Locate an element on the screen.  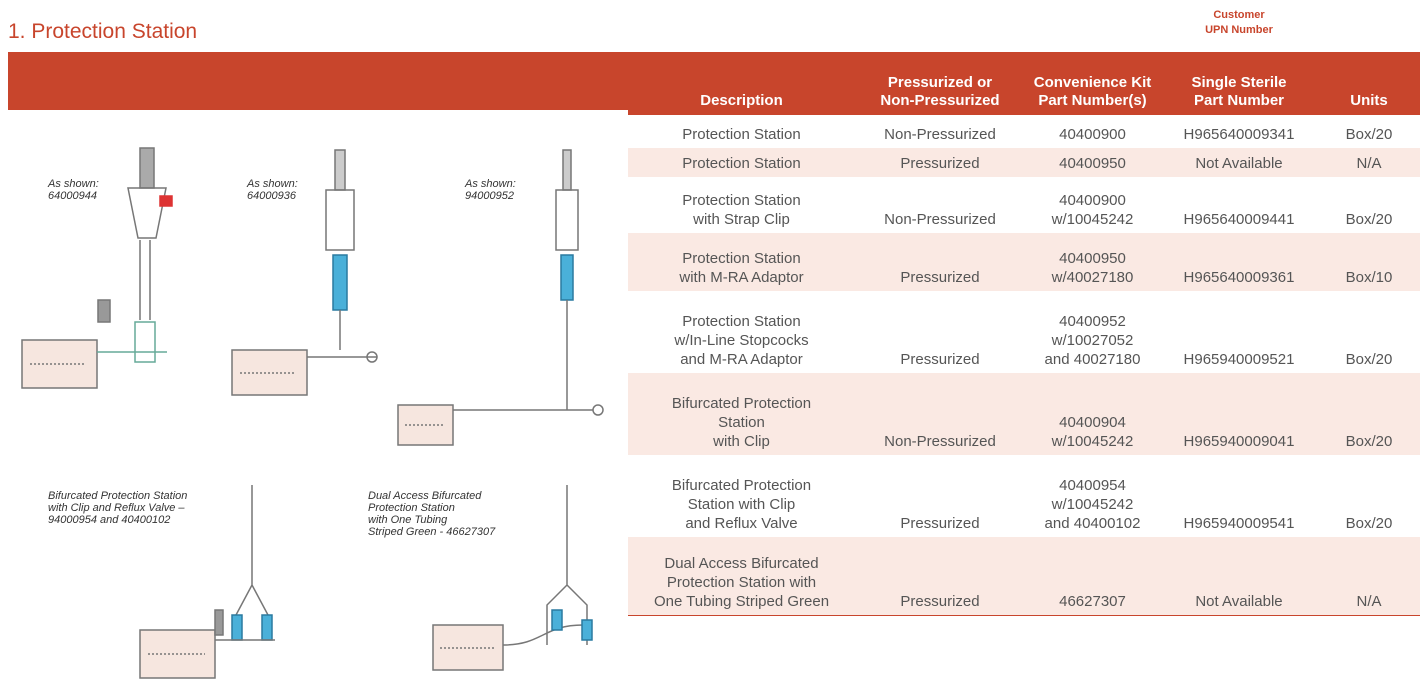
text-line: and Reflux Valve is located at coordinates (741, 523).